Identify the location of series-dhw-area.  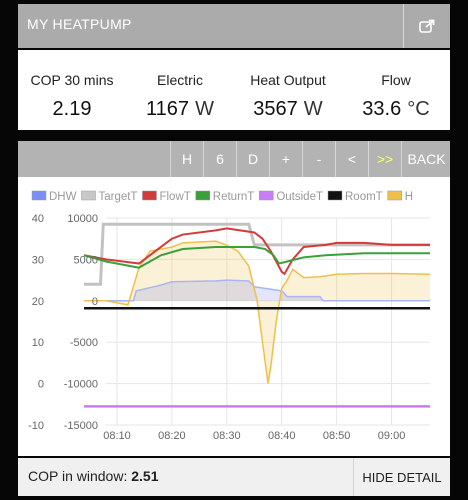
(257, 290).